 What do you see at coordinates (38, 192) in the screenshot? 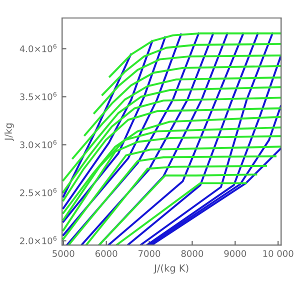
I see `y-tick-label: 2.5×10$^{6}$` at bounding box center [38, 192].